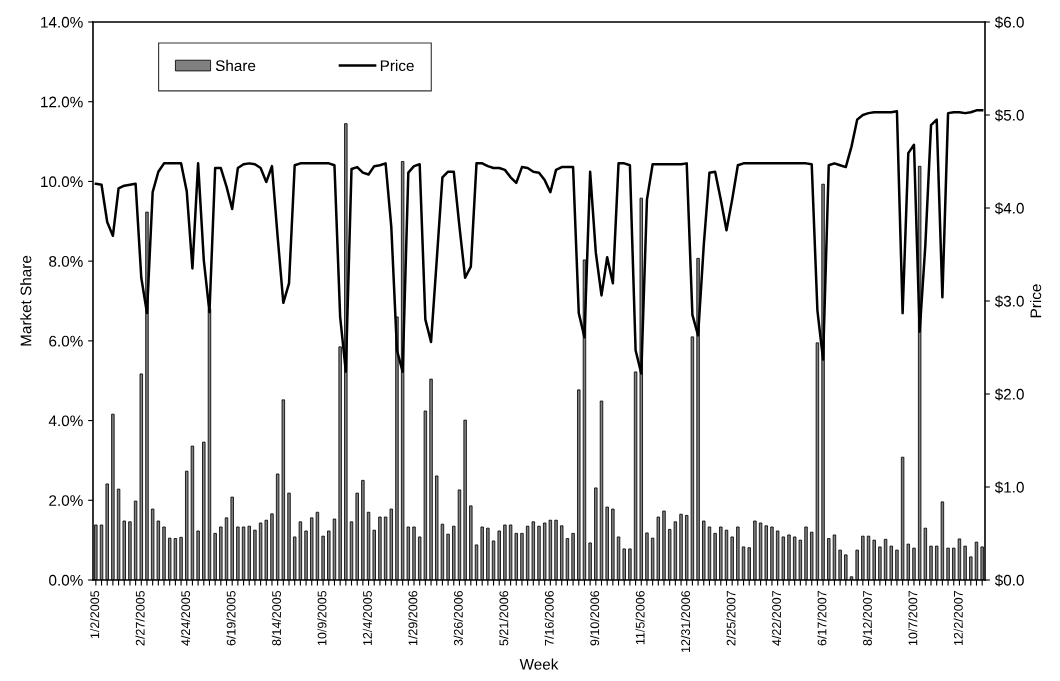  I want to click on y-axis-title: Market Share, so click(26, 300).